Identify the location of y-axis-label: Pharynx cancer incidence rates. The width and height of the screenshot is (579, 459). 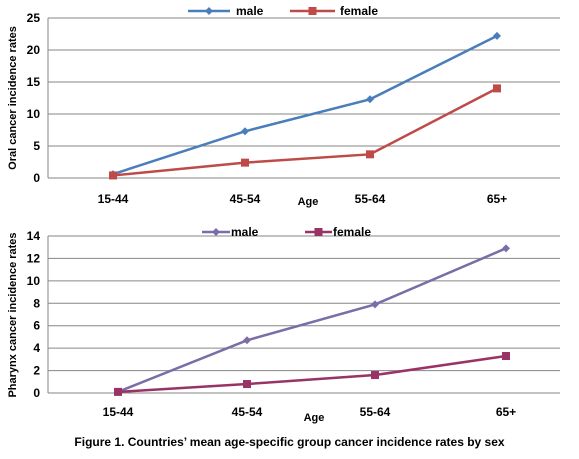
(13, 314).